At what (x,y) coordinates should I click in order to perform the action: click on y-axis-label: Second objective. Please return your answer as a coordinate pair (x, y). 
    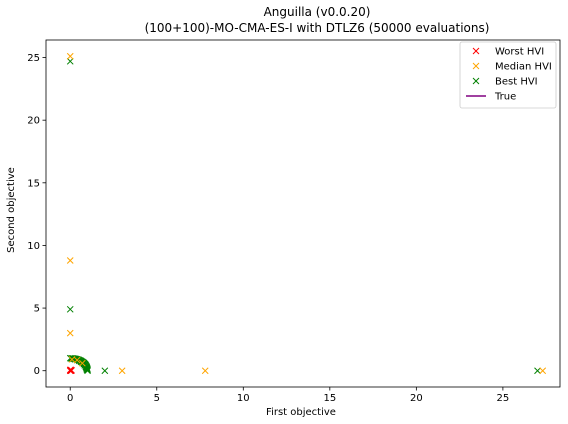
    Looking at the image, I should click on (11, 210).